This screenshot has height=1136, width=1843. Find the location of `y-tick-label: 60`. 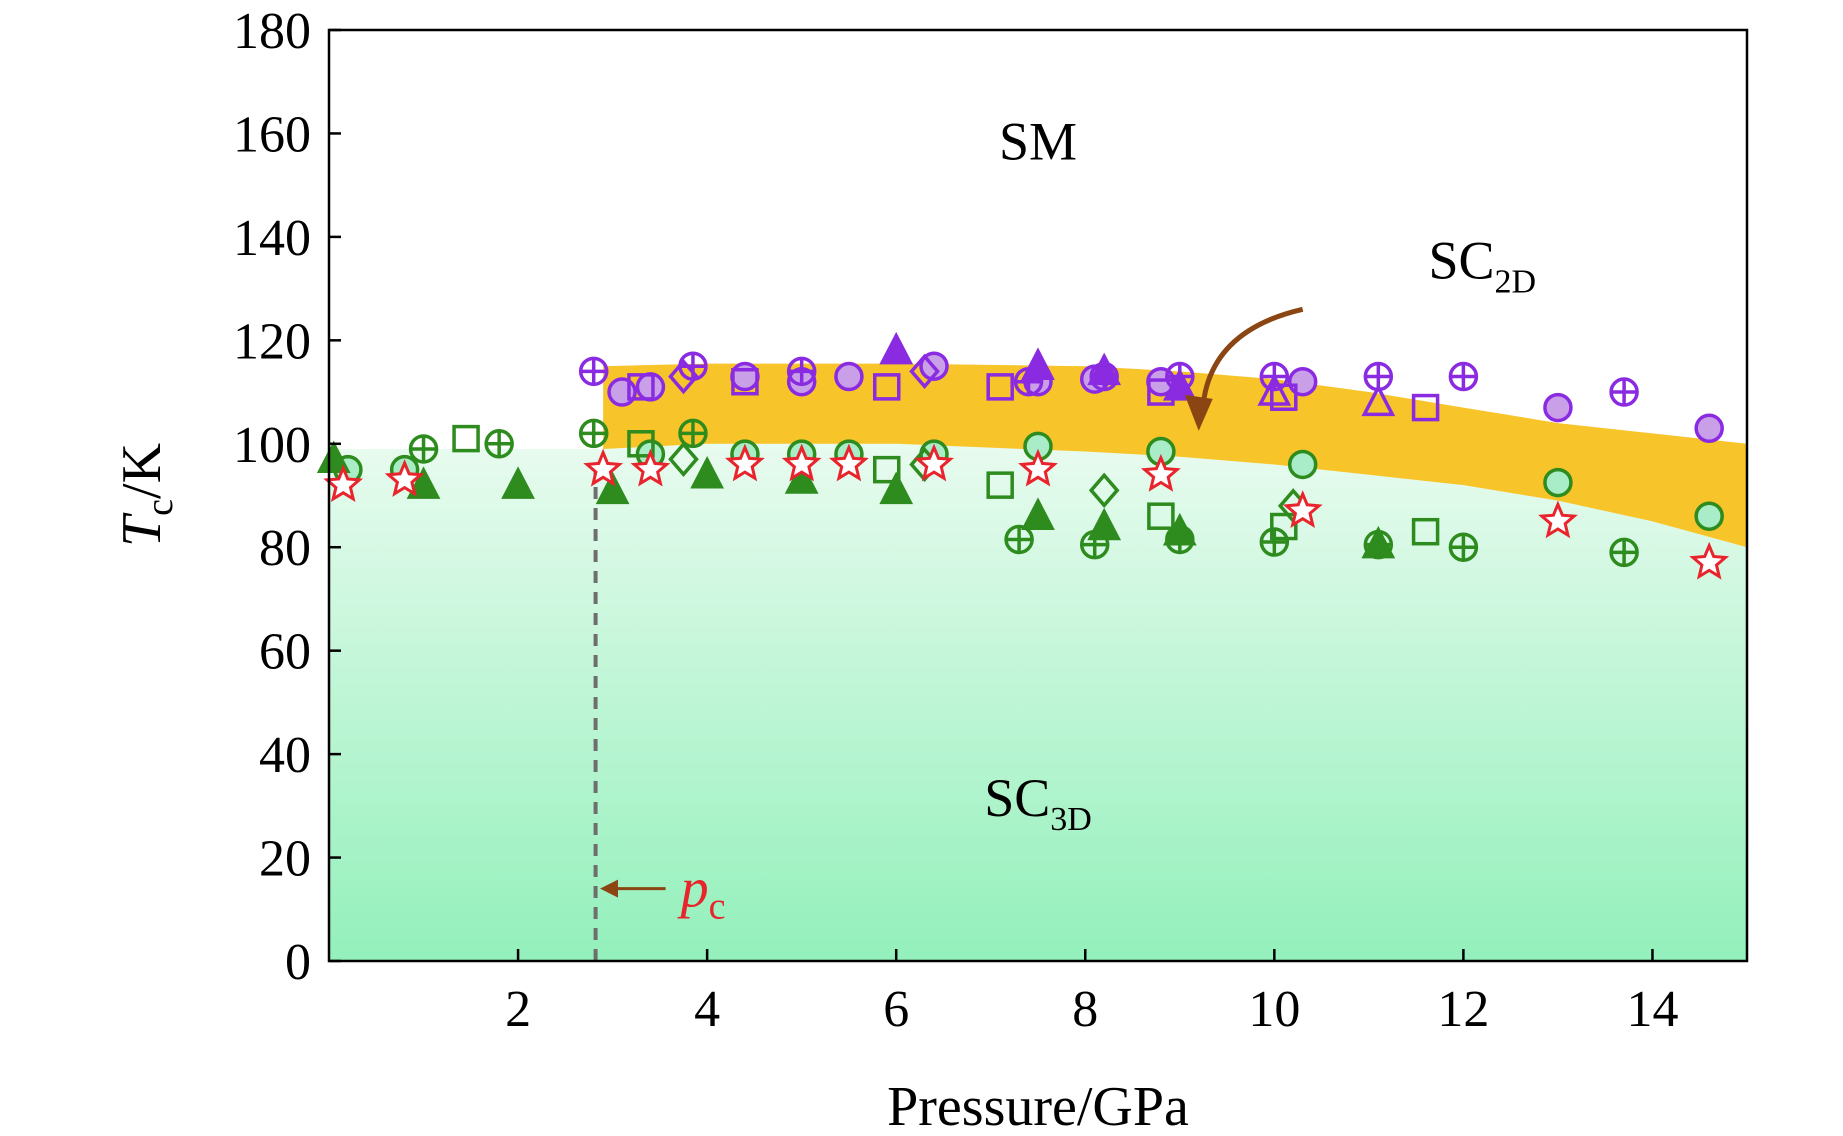

y-tick-label: 60 is located at coordinates (285, 652).